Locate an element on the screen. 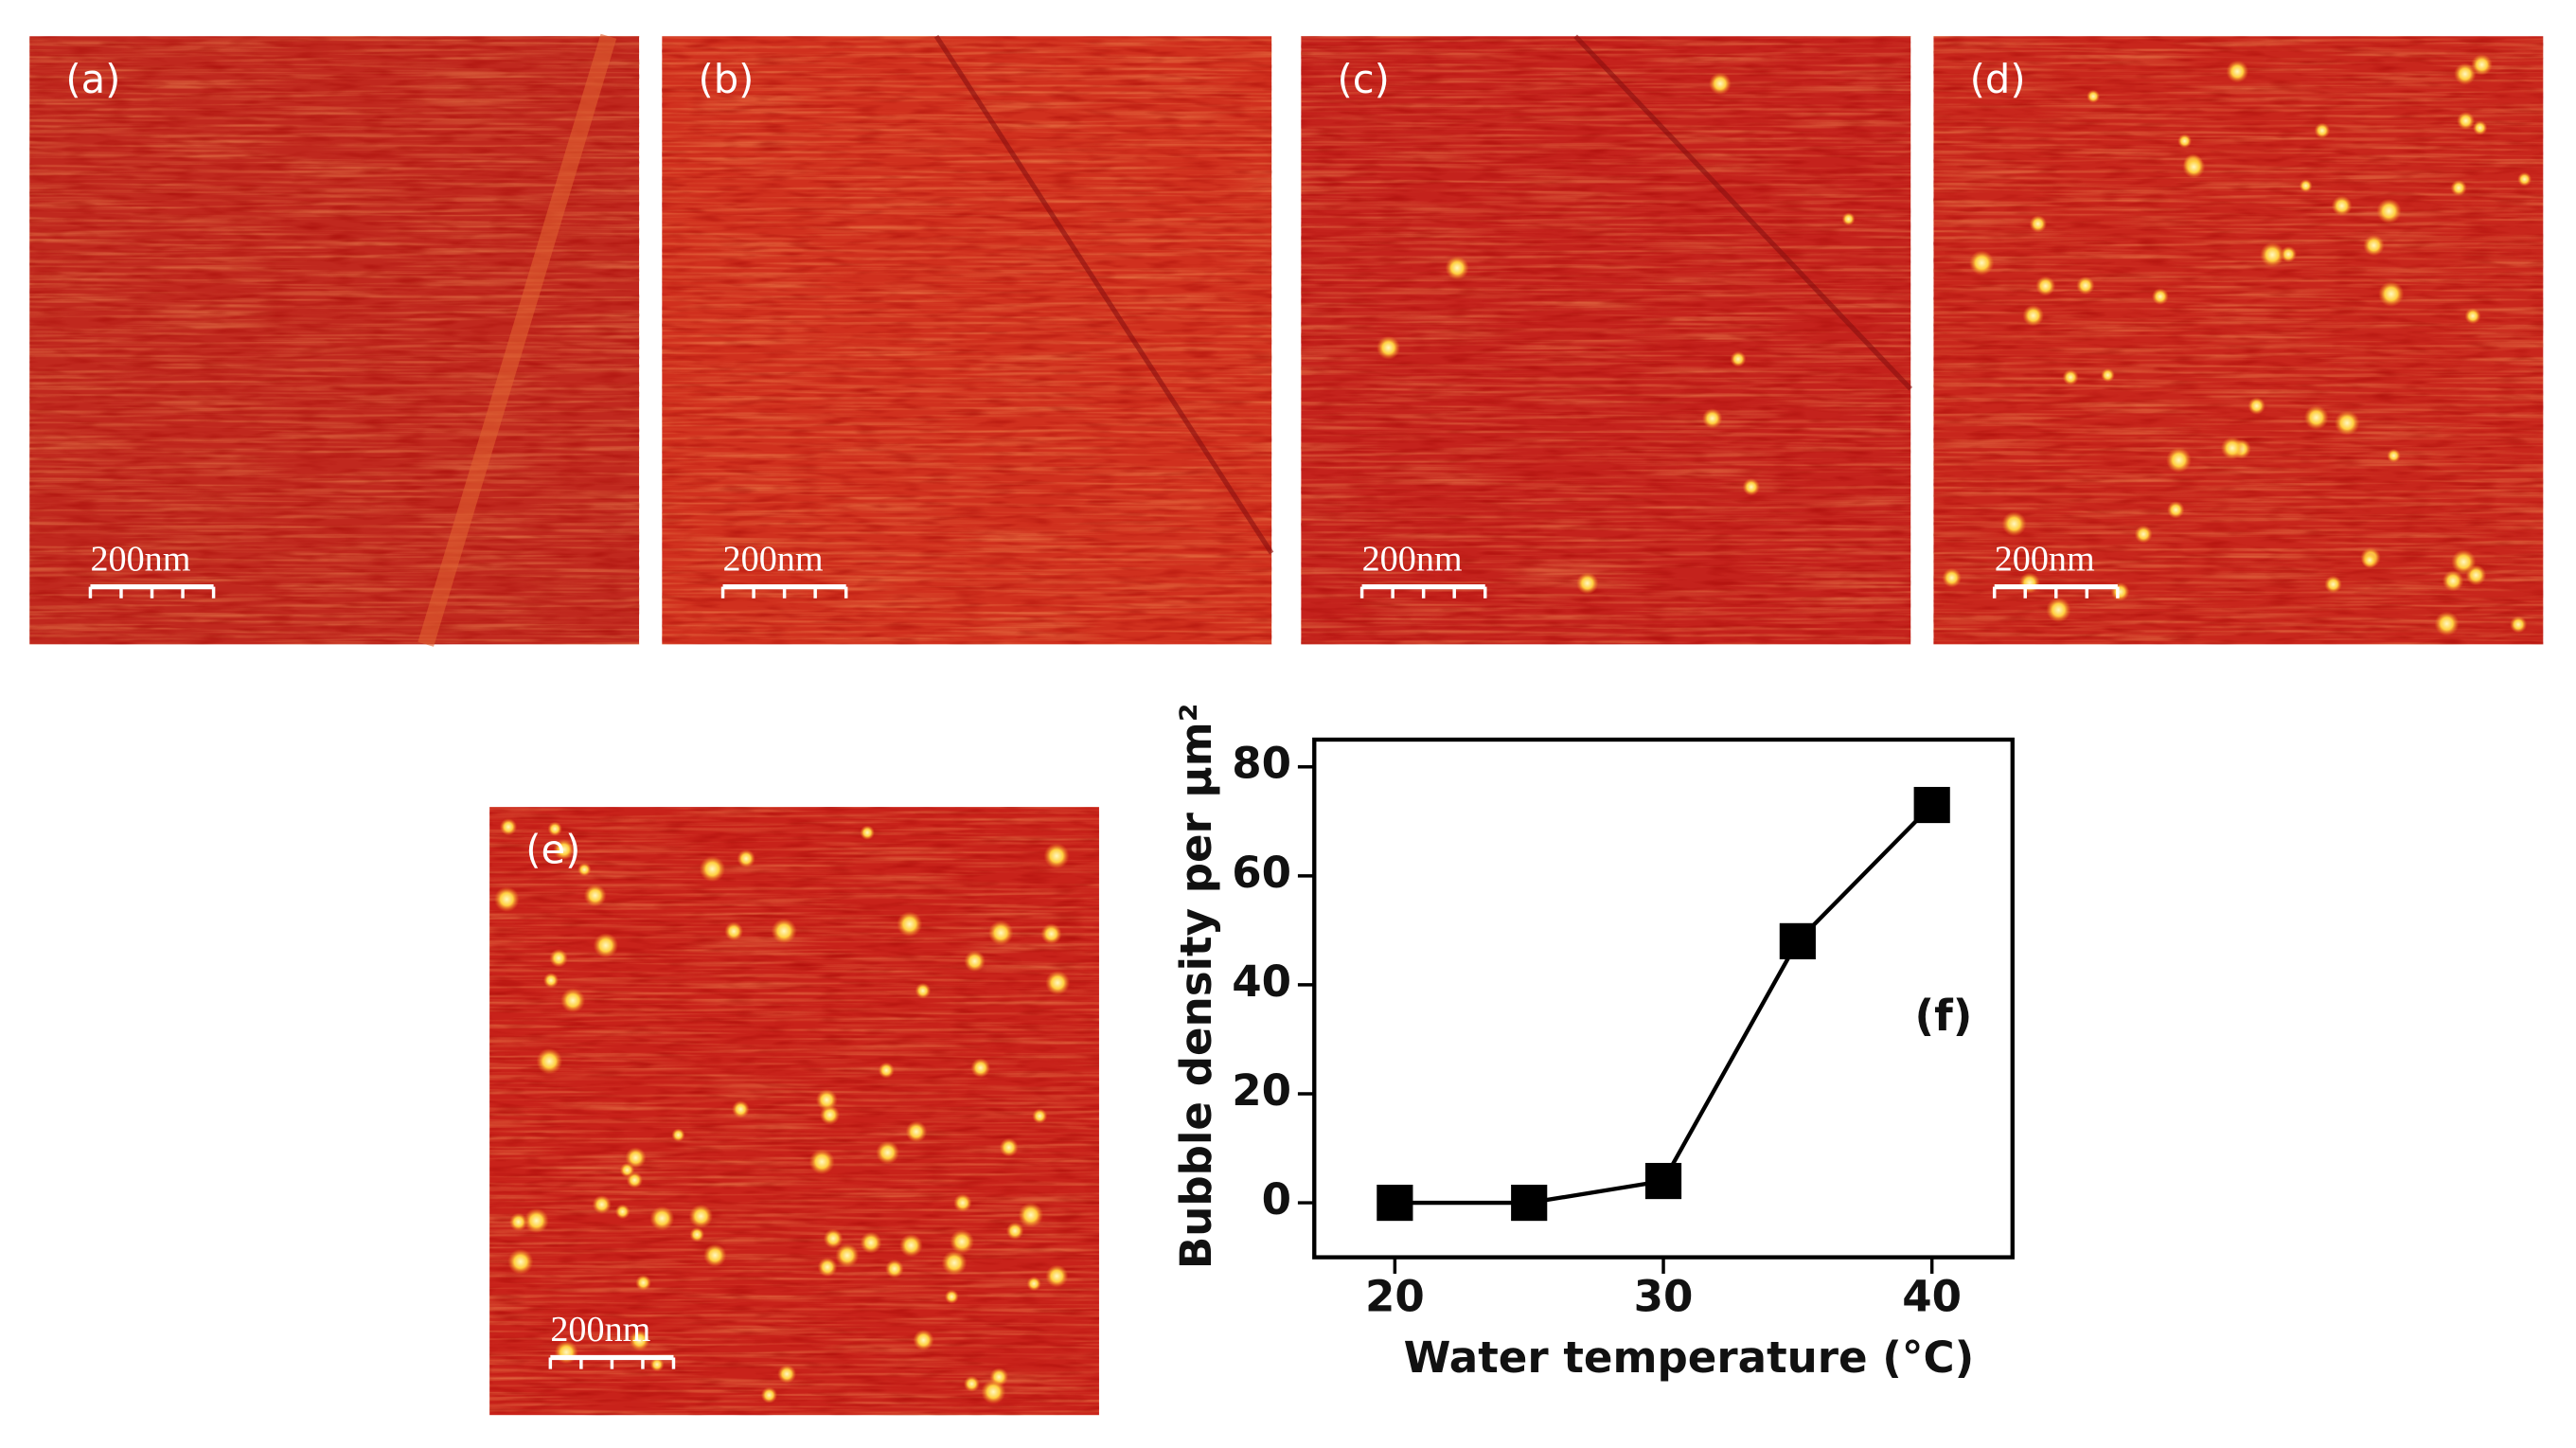 Image resolution: width=2576 pixels, height=1448 pixels. y-tick-label: 40 is located at coordinates (1262, 982).